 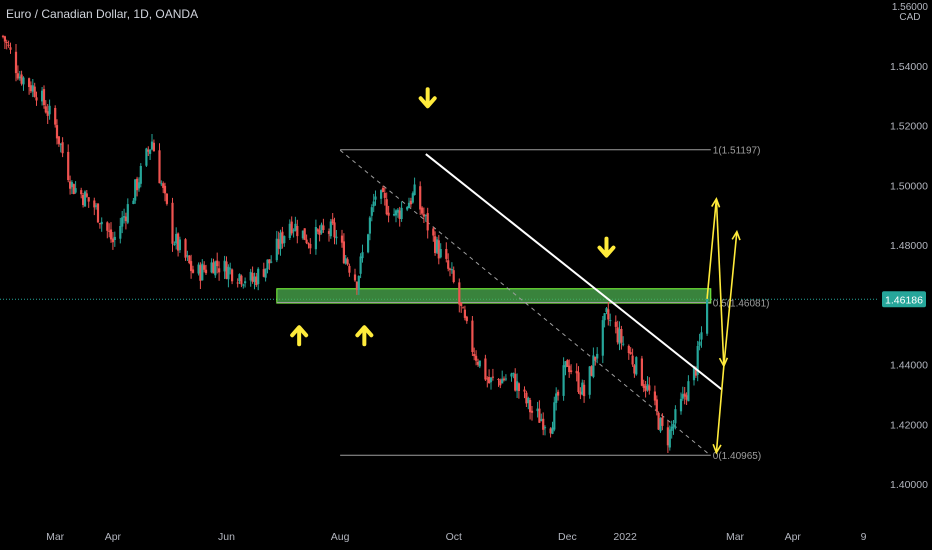 I want to click on symbol-title: Euro / Canadian Dollar, 1D, OANDA, so click(x=102, y=14).